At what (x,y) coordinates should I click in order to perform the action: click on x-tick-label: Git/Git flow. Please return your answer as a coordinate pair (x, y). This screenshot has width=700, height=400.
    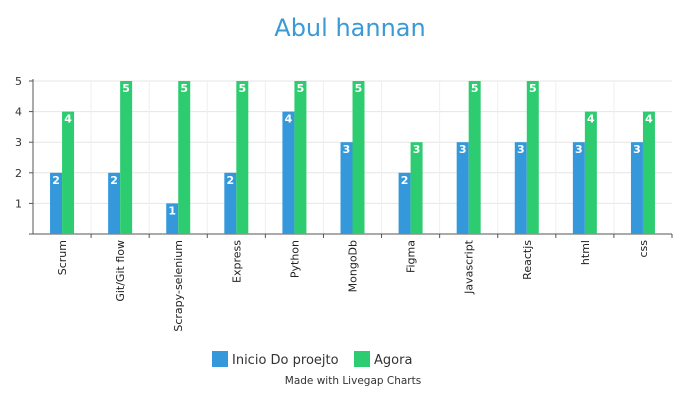
    Looking at the image, I should click on (120, 271).